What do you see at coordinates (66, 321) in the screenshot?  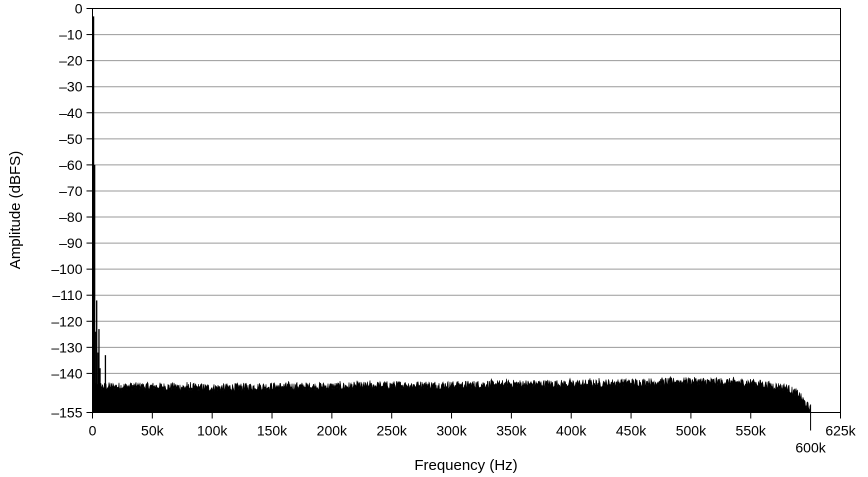 I see `y-tick-label: –120` at bounding box center [66, 321].